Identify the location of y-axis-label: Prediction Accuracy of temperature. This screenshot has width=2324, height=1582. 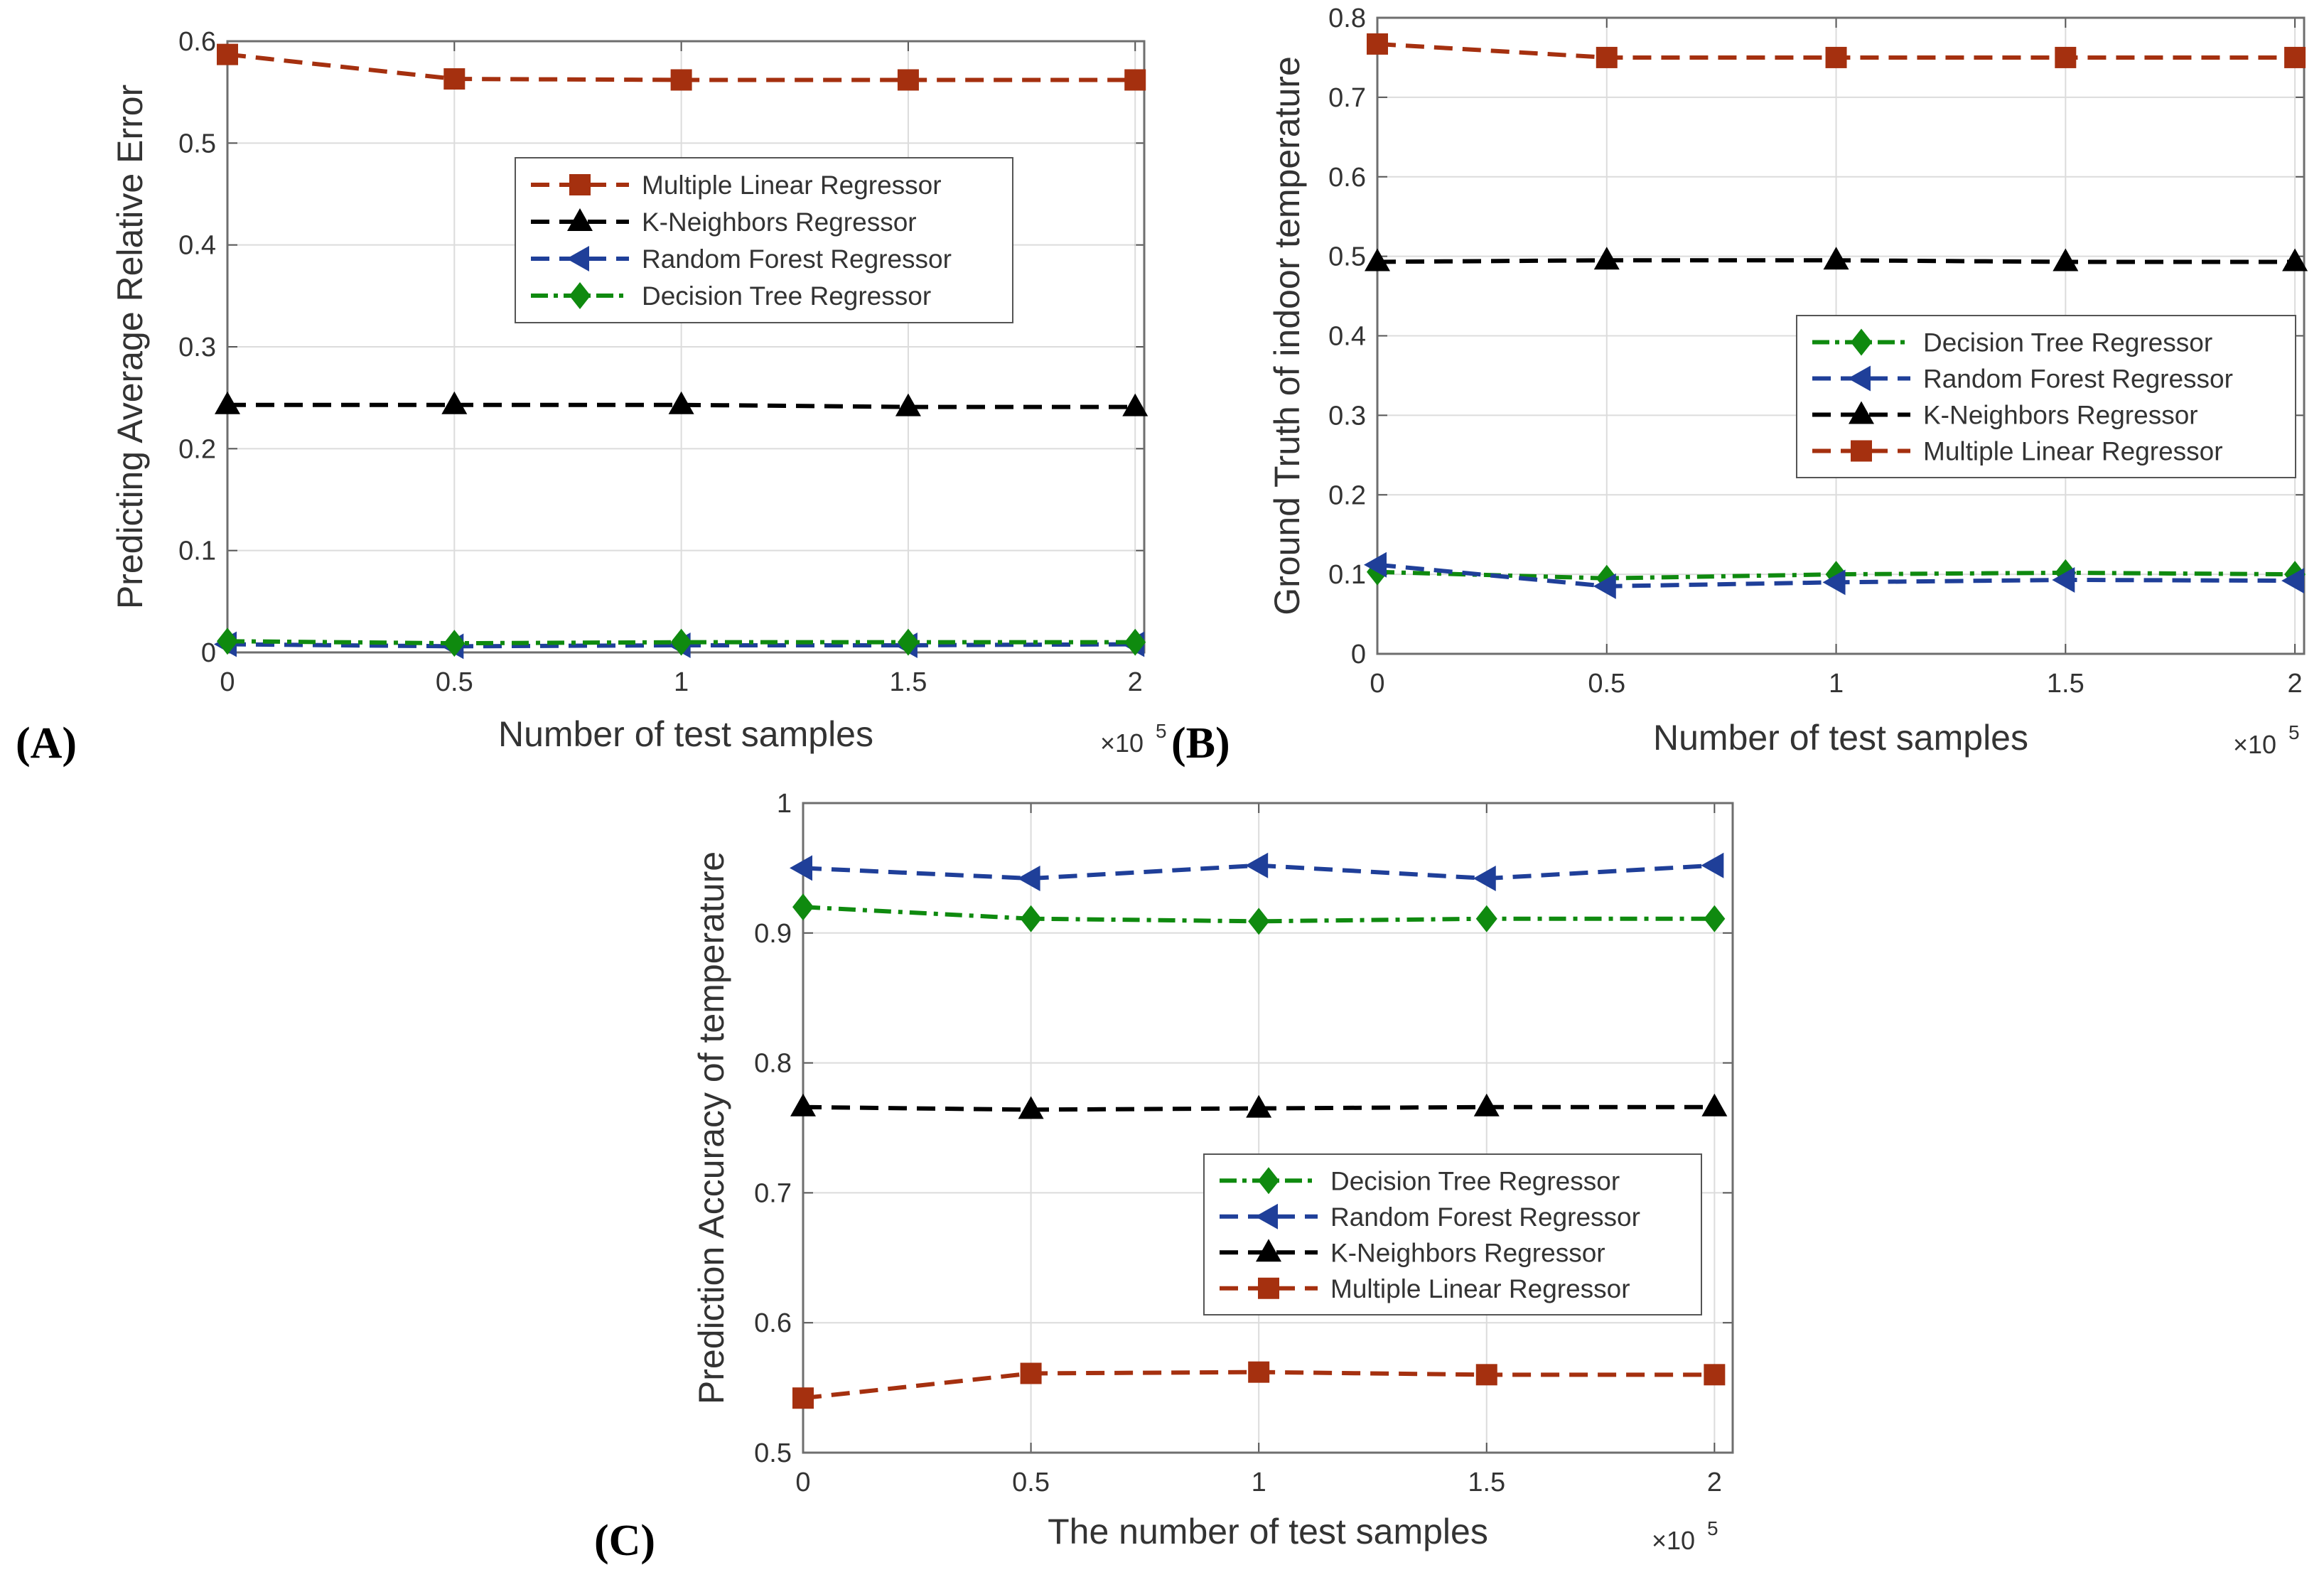
(711, 1127).